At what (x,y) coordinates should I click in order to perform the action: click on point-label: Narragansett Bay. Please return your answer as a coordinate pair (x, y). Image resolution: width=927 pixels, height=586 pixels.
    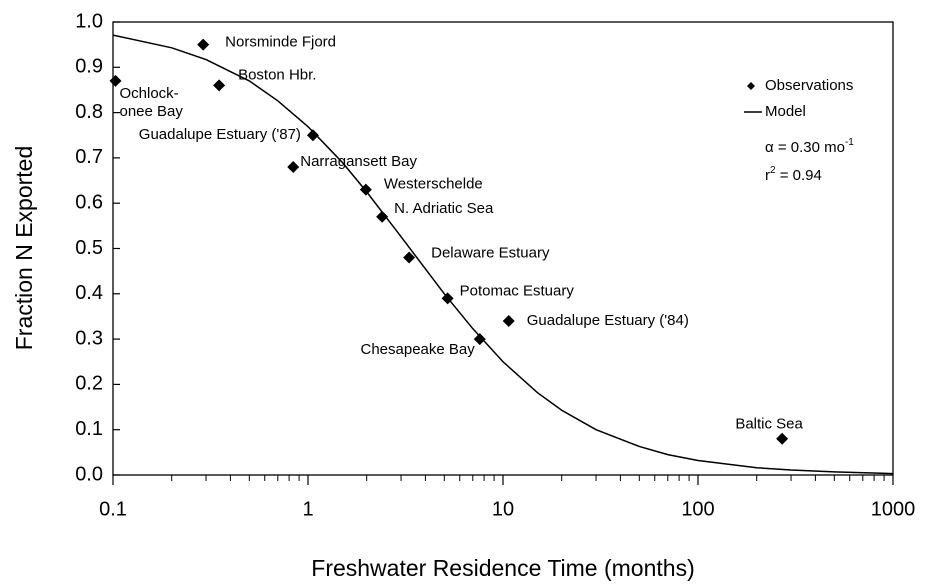
    Looking at the image, I should click on (358, 161).